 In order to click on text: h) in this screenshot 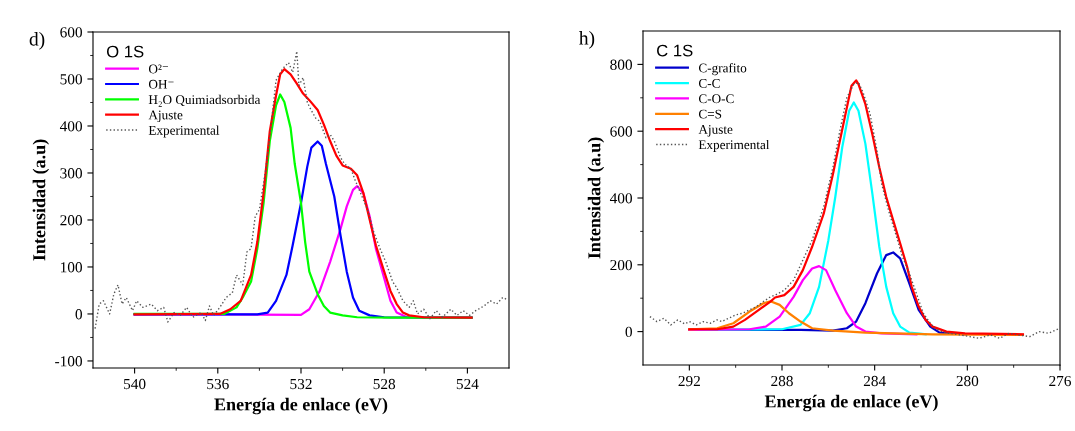, I will do `click(587, 40)`.